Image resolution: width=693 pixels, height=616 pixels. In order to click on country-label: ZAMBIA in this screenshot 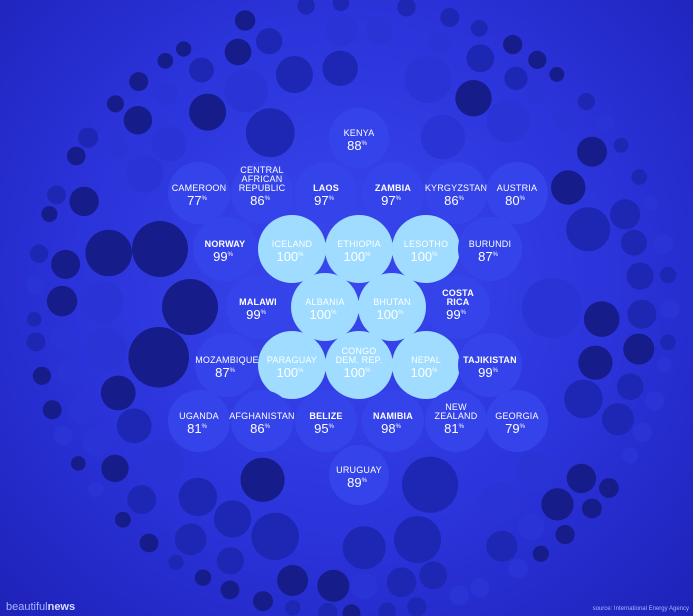, I will do `click(393, 188)`.